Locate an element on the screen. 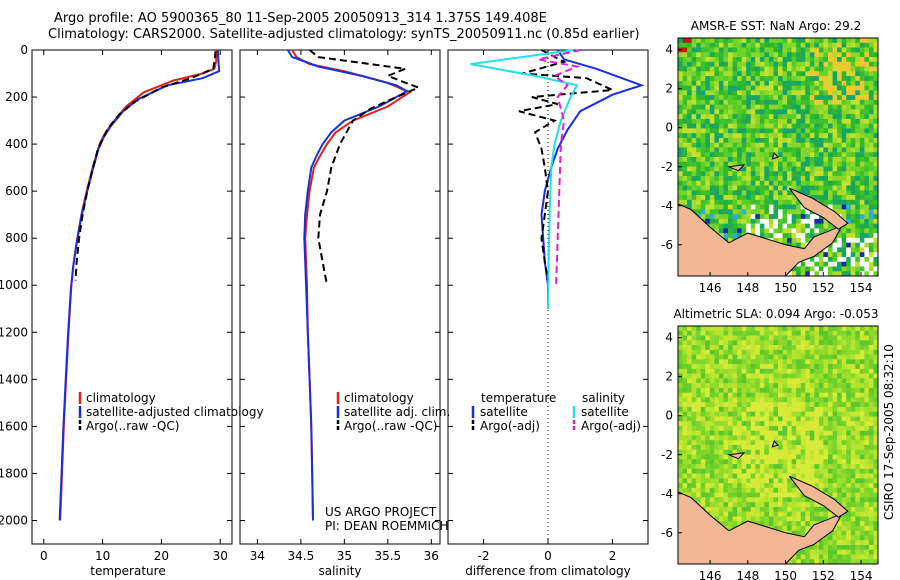 This screenshot has height=580, width=900. depth-tick-label: 800 is located at coordinates (16, 238).